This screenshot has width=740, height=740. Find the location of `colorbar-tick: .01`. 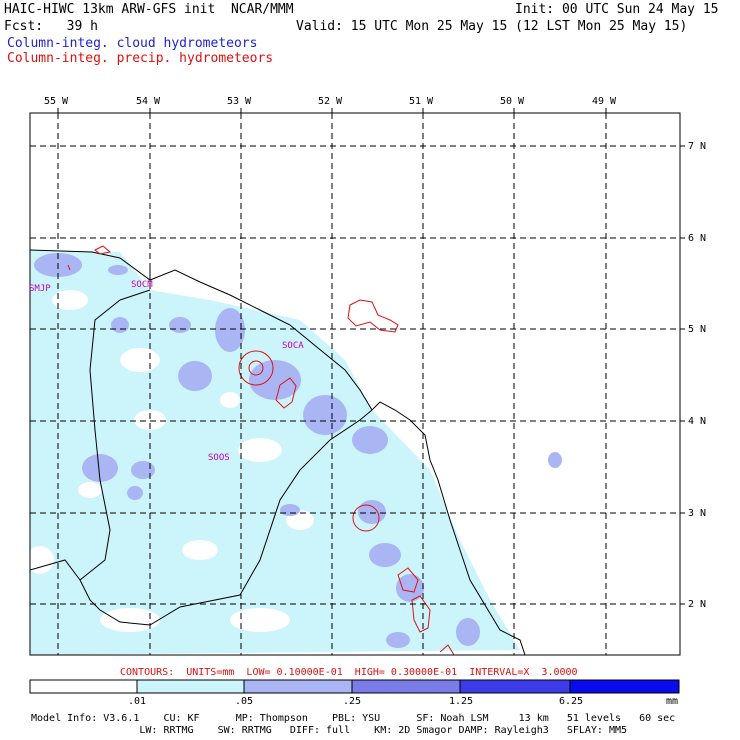

colorbar-tick: .01 is located at coordinates (137, 701).